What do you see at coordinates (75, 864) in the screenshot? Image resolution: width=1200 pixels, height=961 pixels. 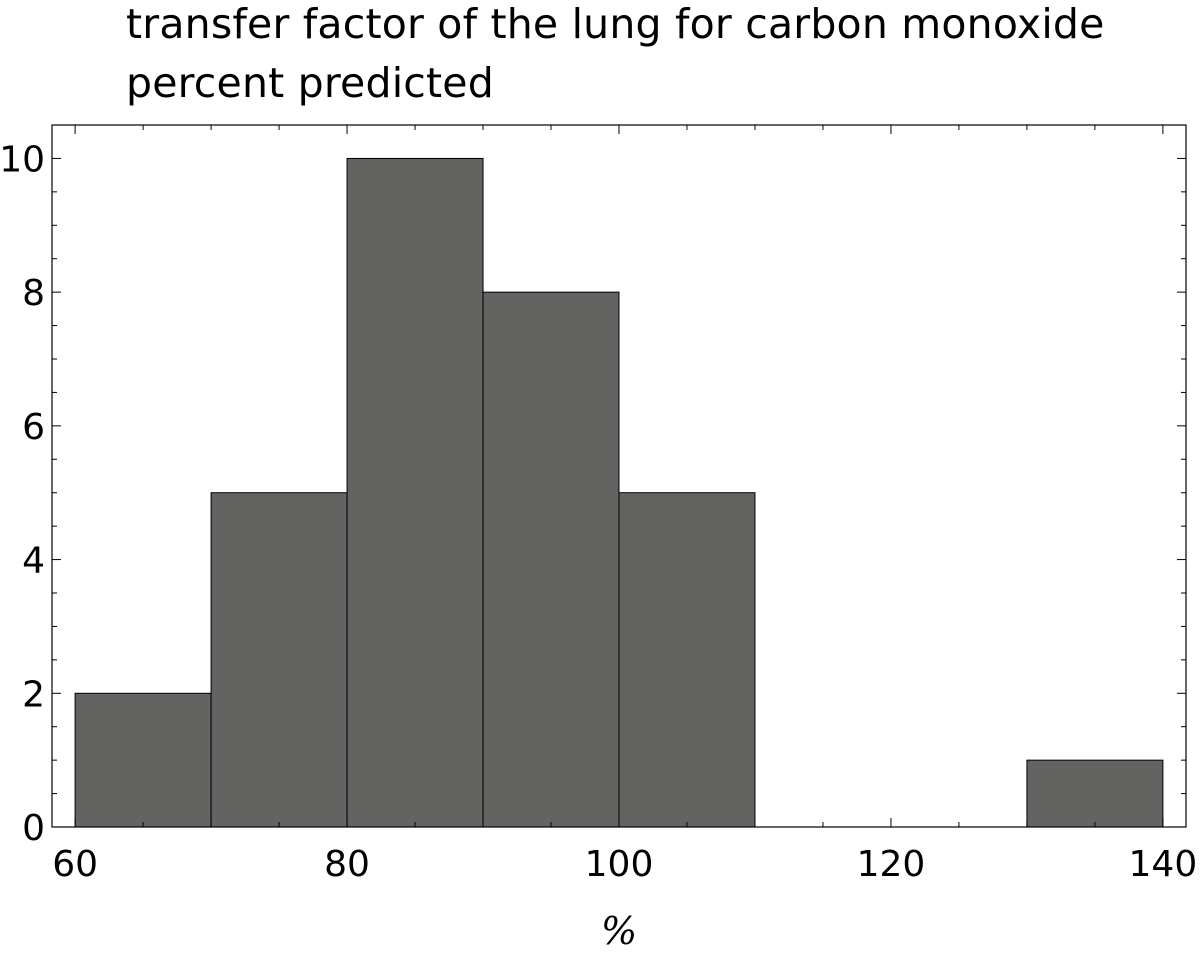 I see `x-tick-label-60: 60` at bounding box center [75, 864].